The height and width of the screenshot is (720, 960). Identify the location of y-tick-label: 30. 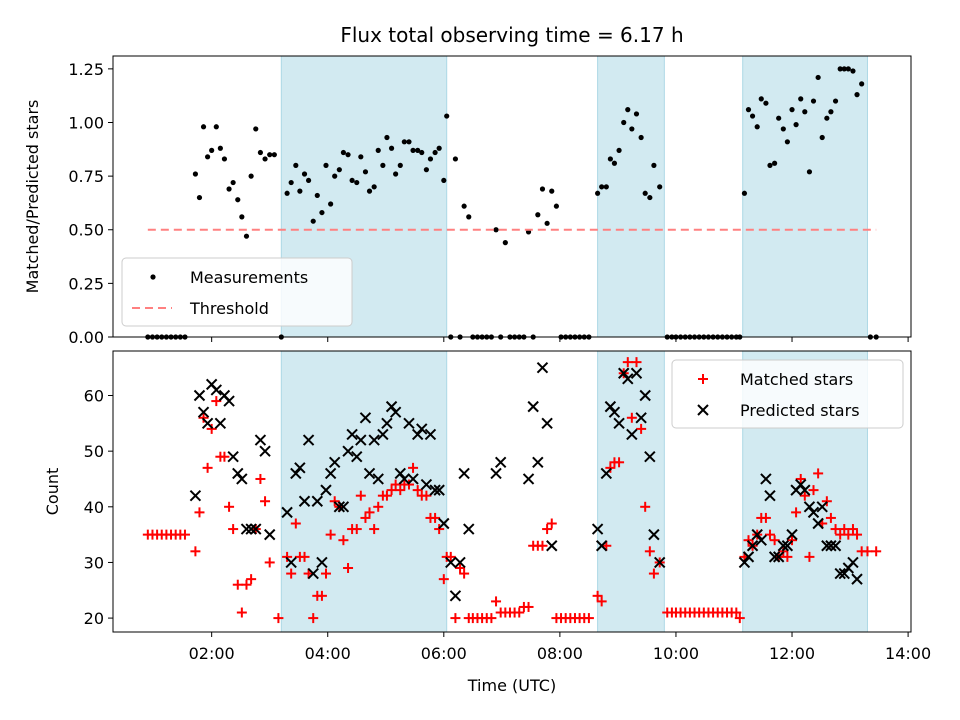
(94, 562).